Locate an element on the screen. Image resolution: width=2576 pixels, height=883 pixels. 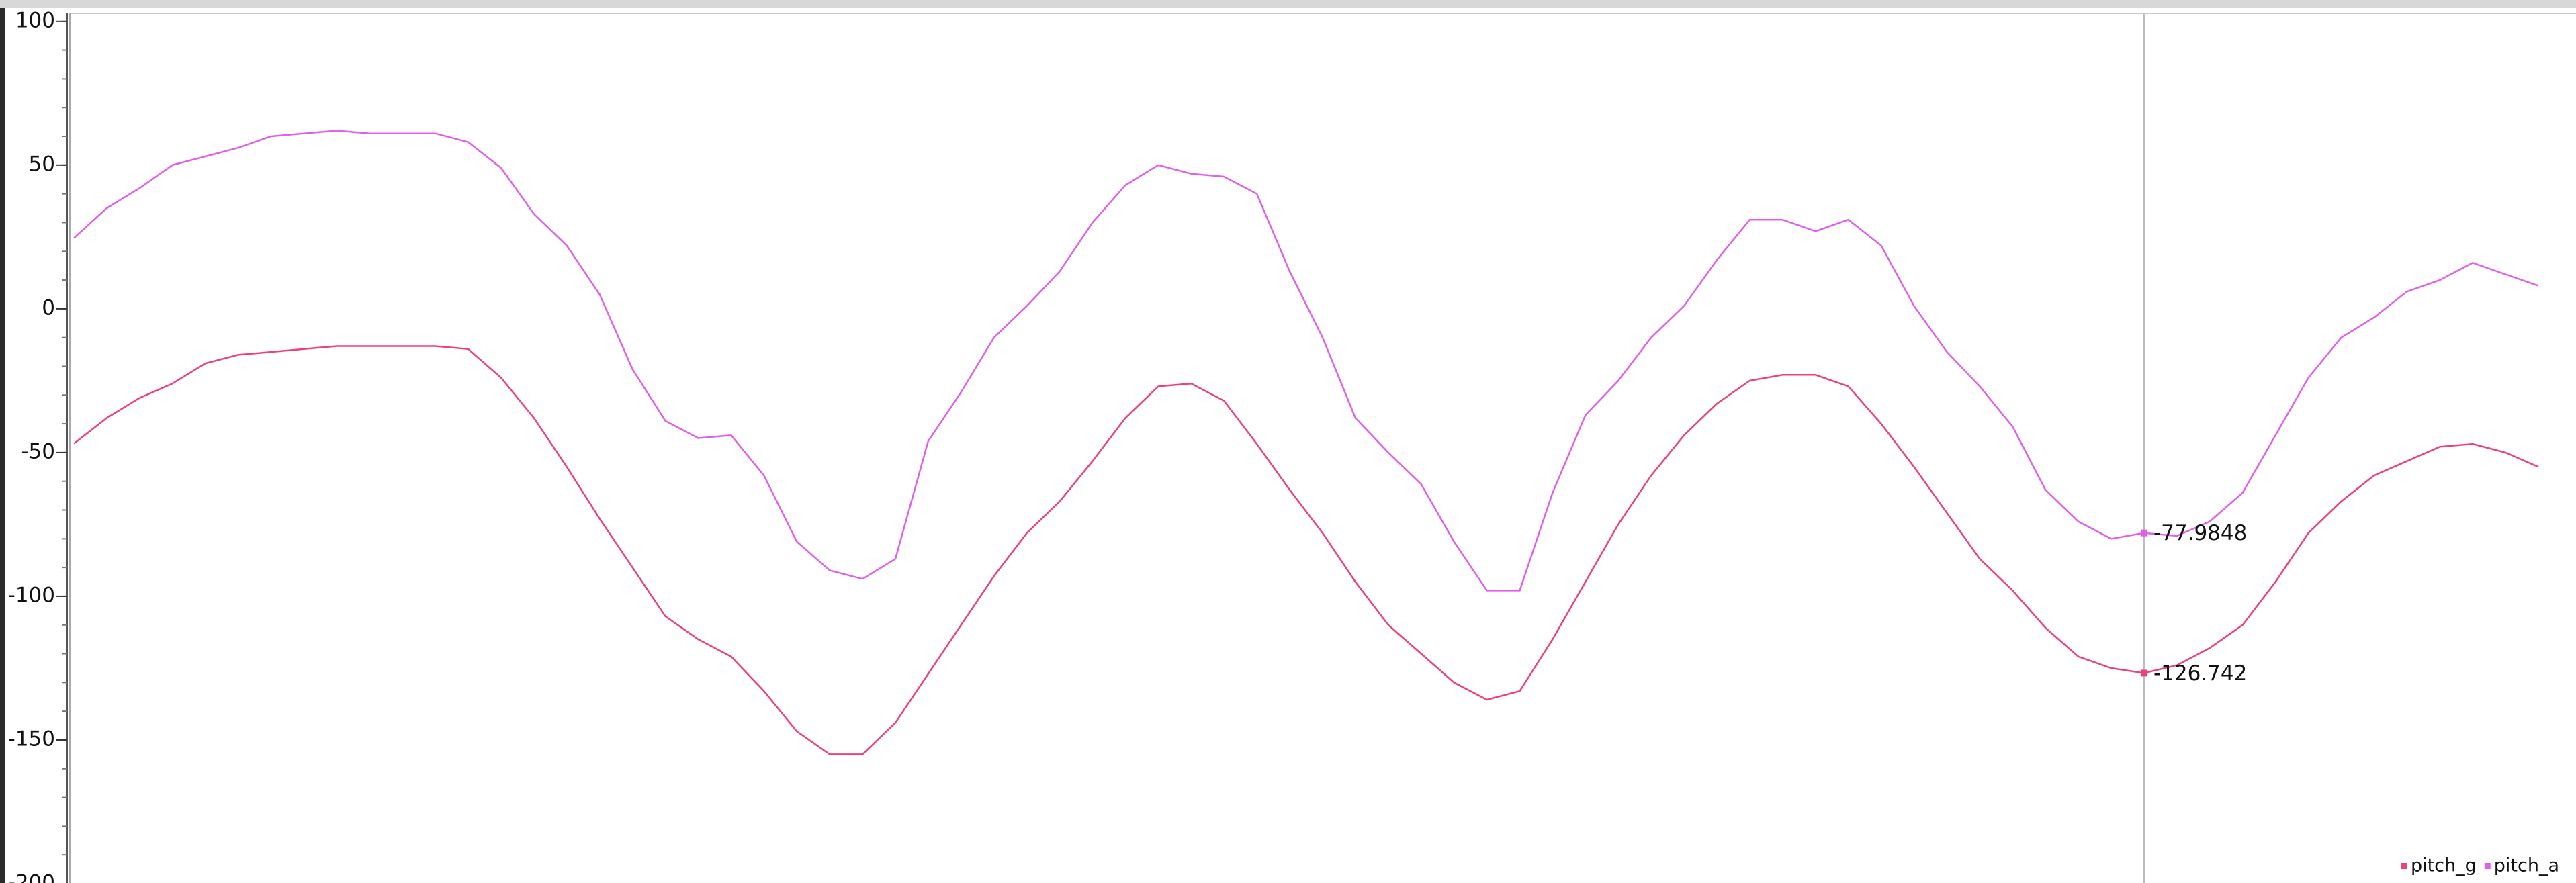
y-tick-label: 100 is located at coordinates (35, 20).